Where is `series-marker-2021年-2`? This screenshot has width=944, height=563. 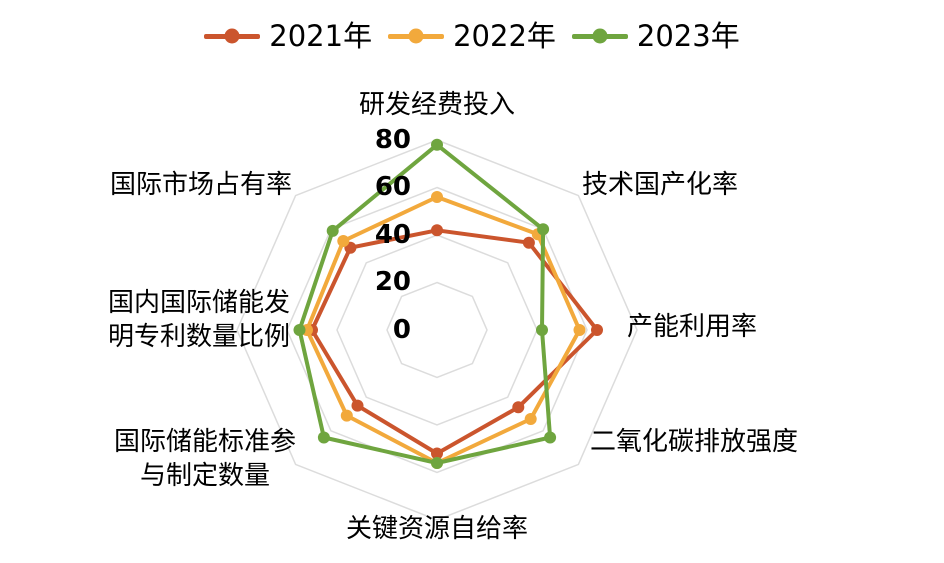 series-marker-2021年-2 is located at coordinates (597, 330).